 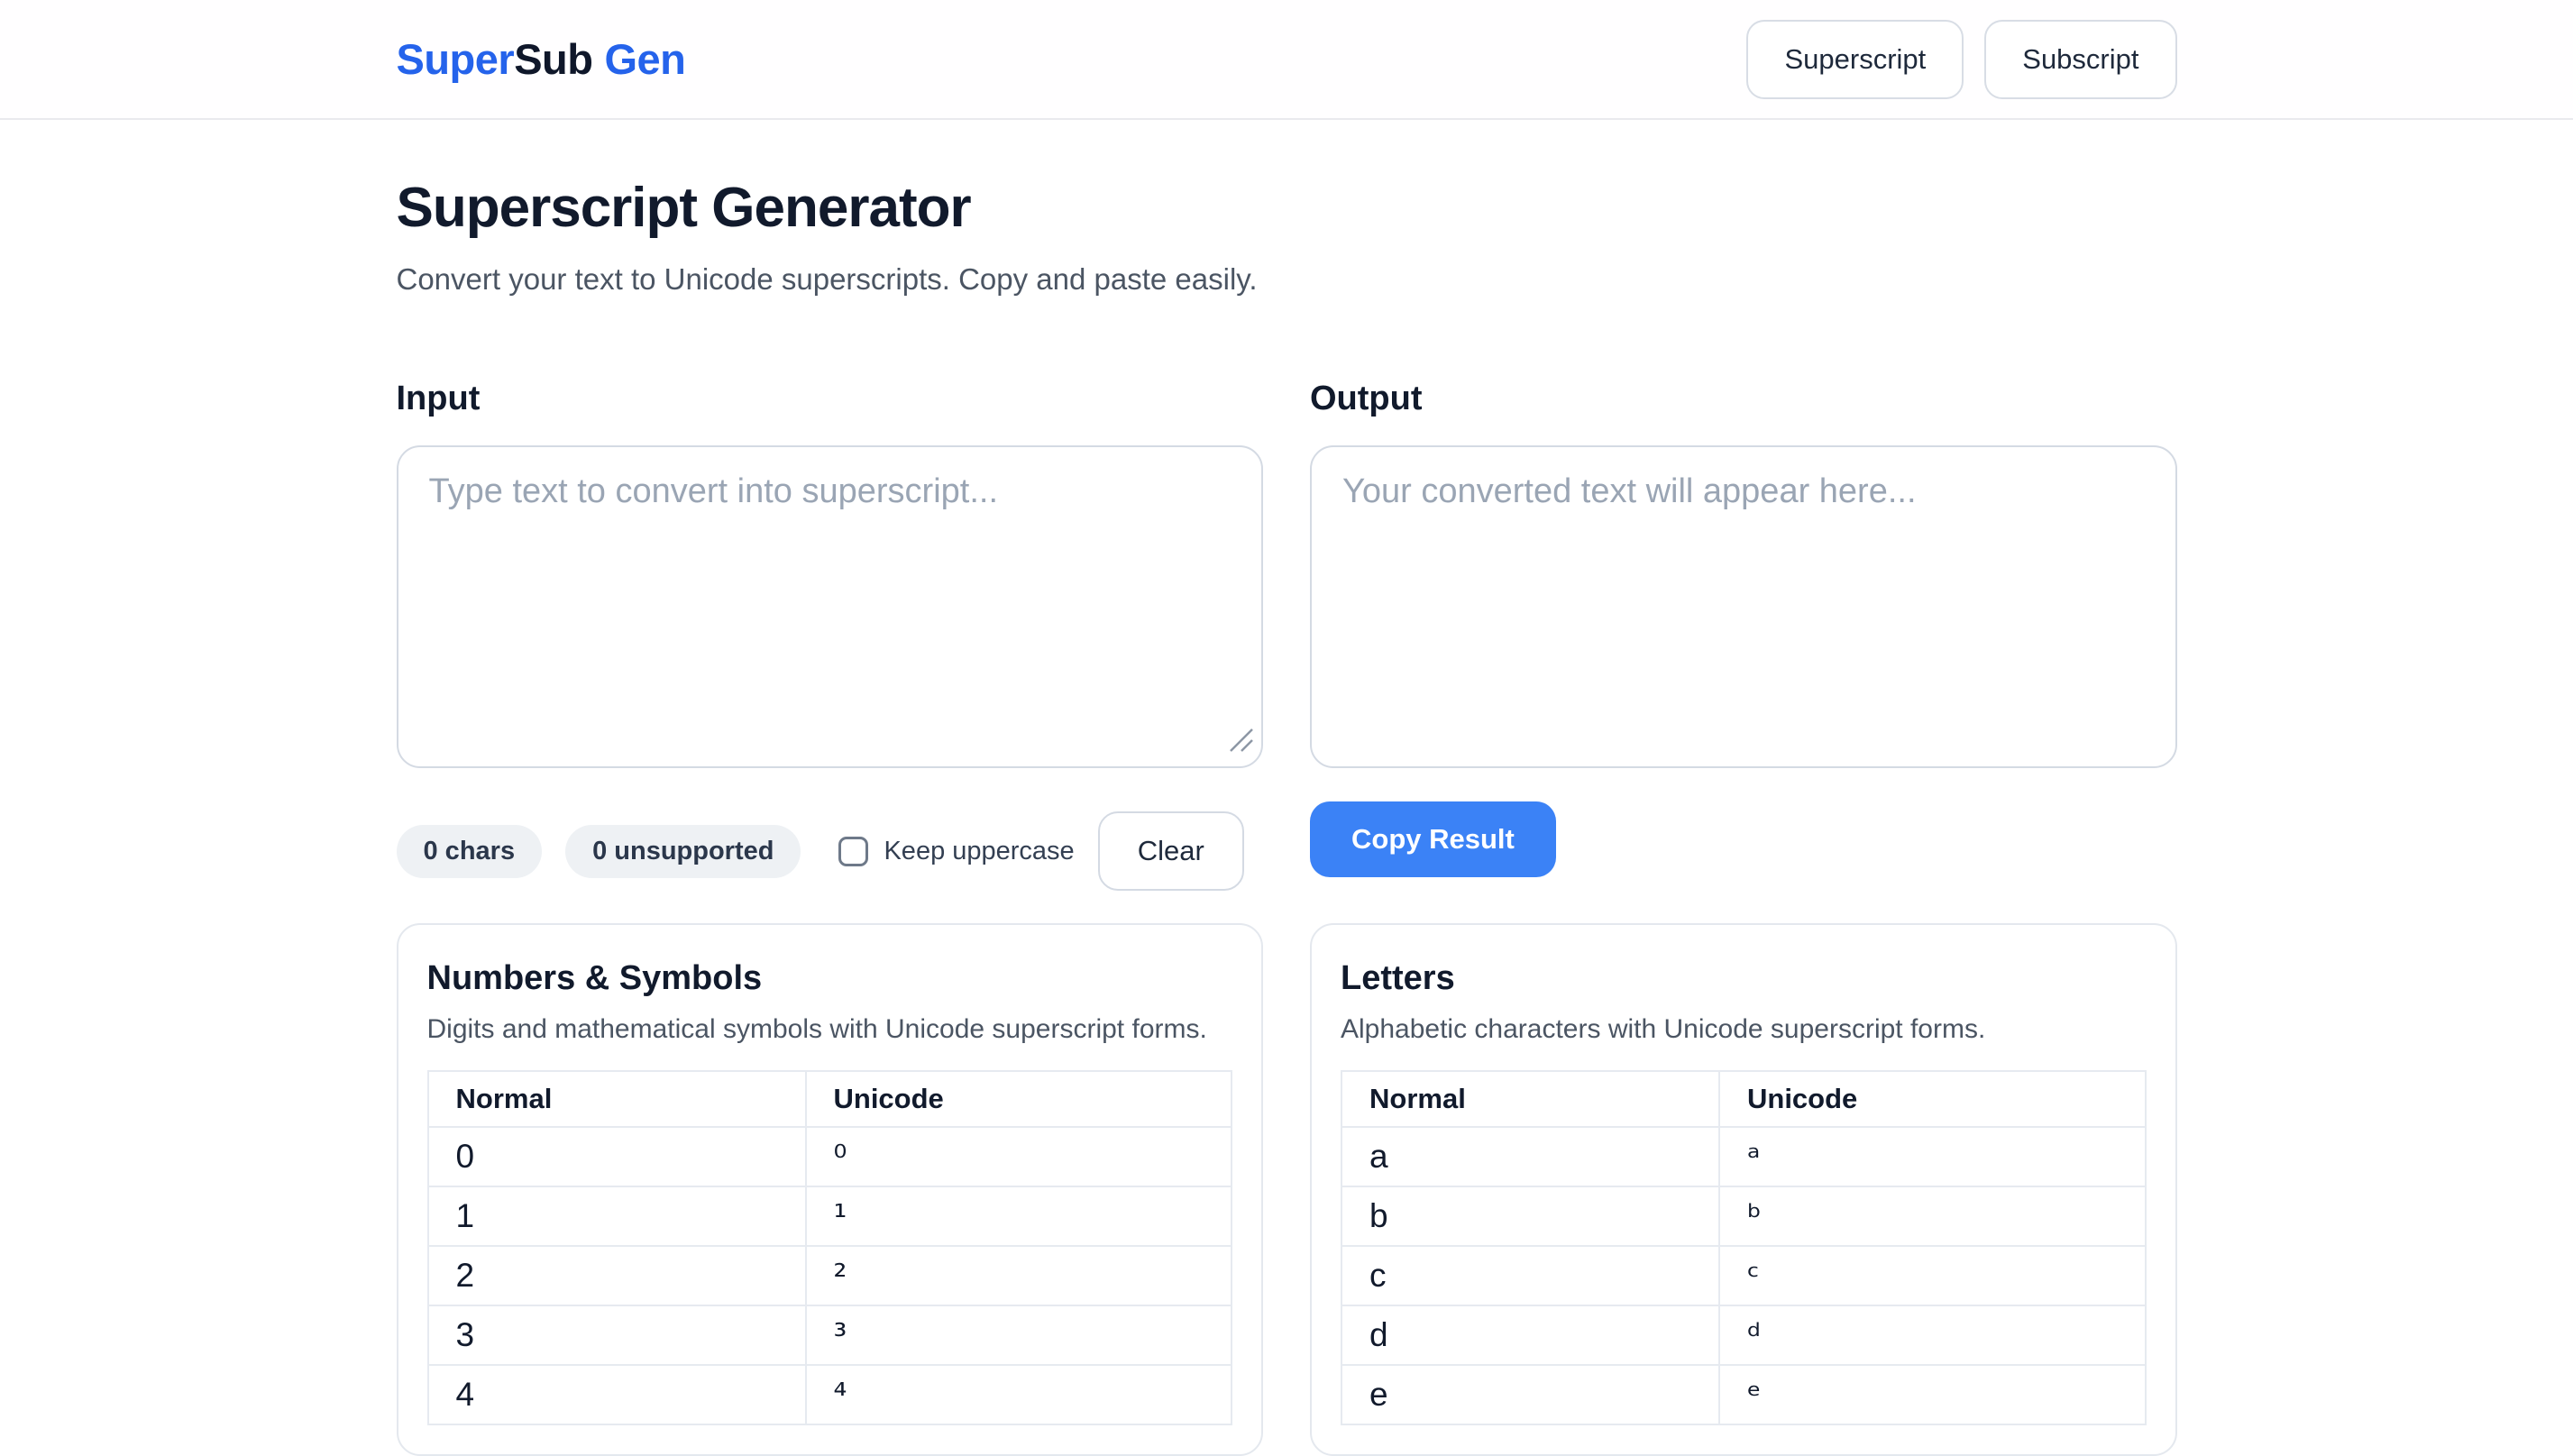 What do you see at coordinates (616, 1395) in the screenshot?
I see `normal-cell: 4` at bounding box center [616, 1395].